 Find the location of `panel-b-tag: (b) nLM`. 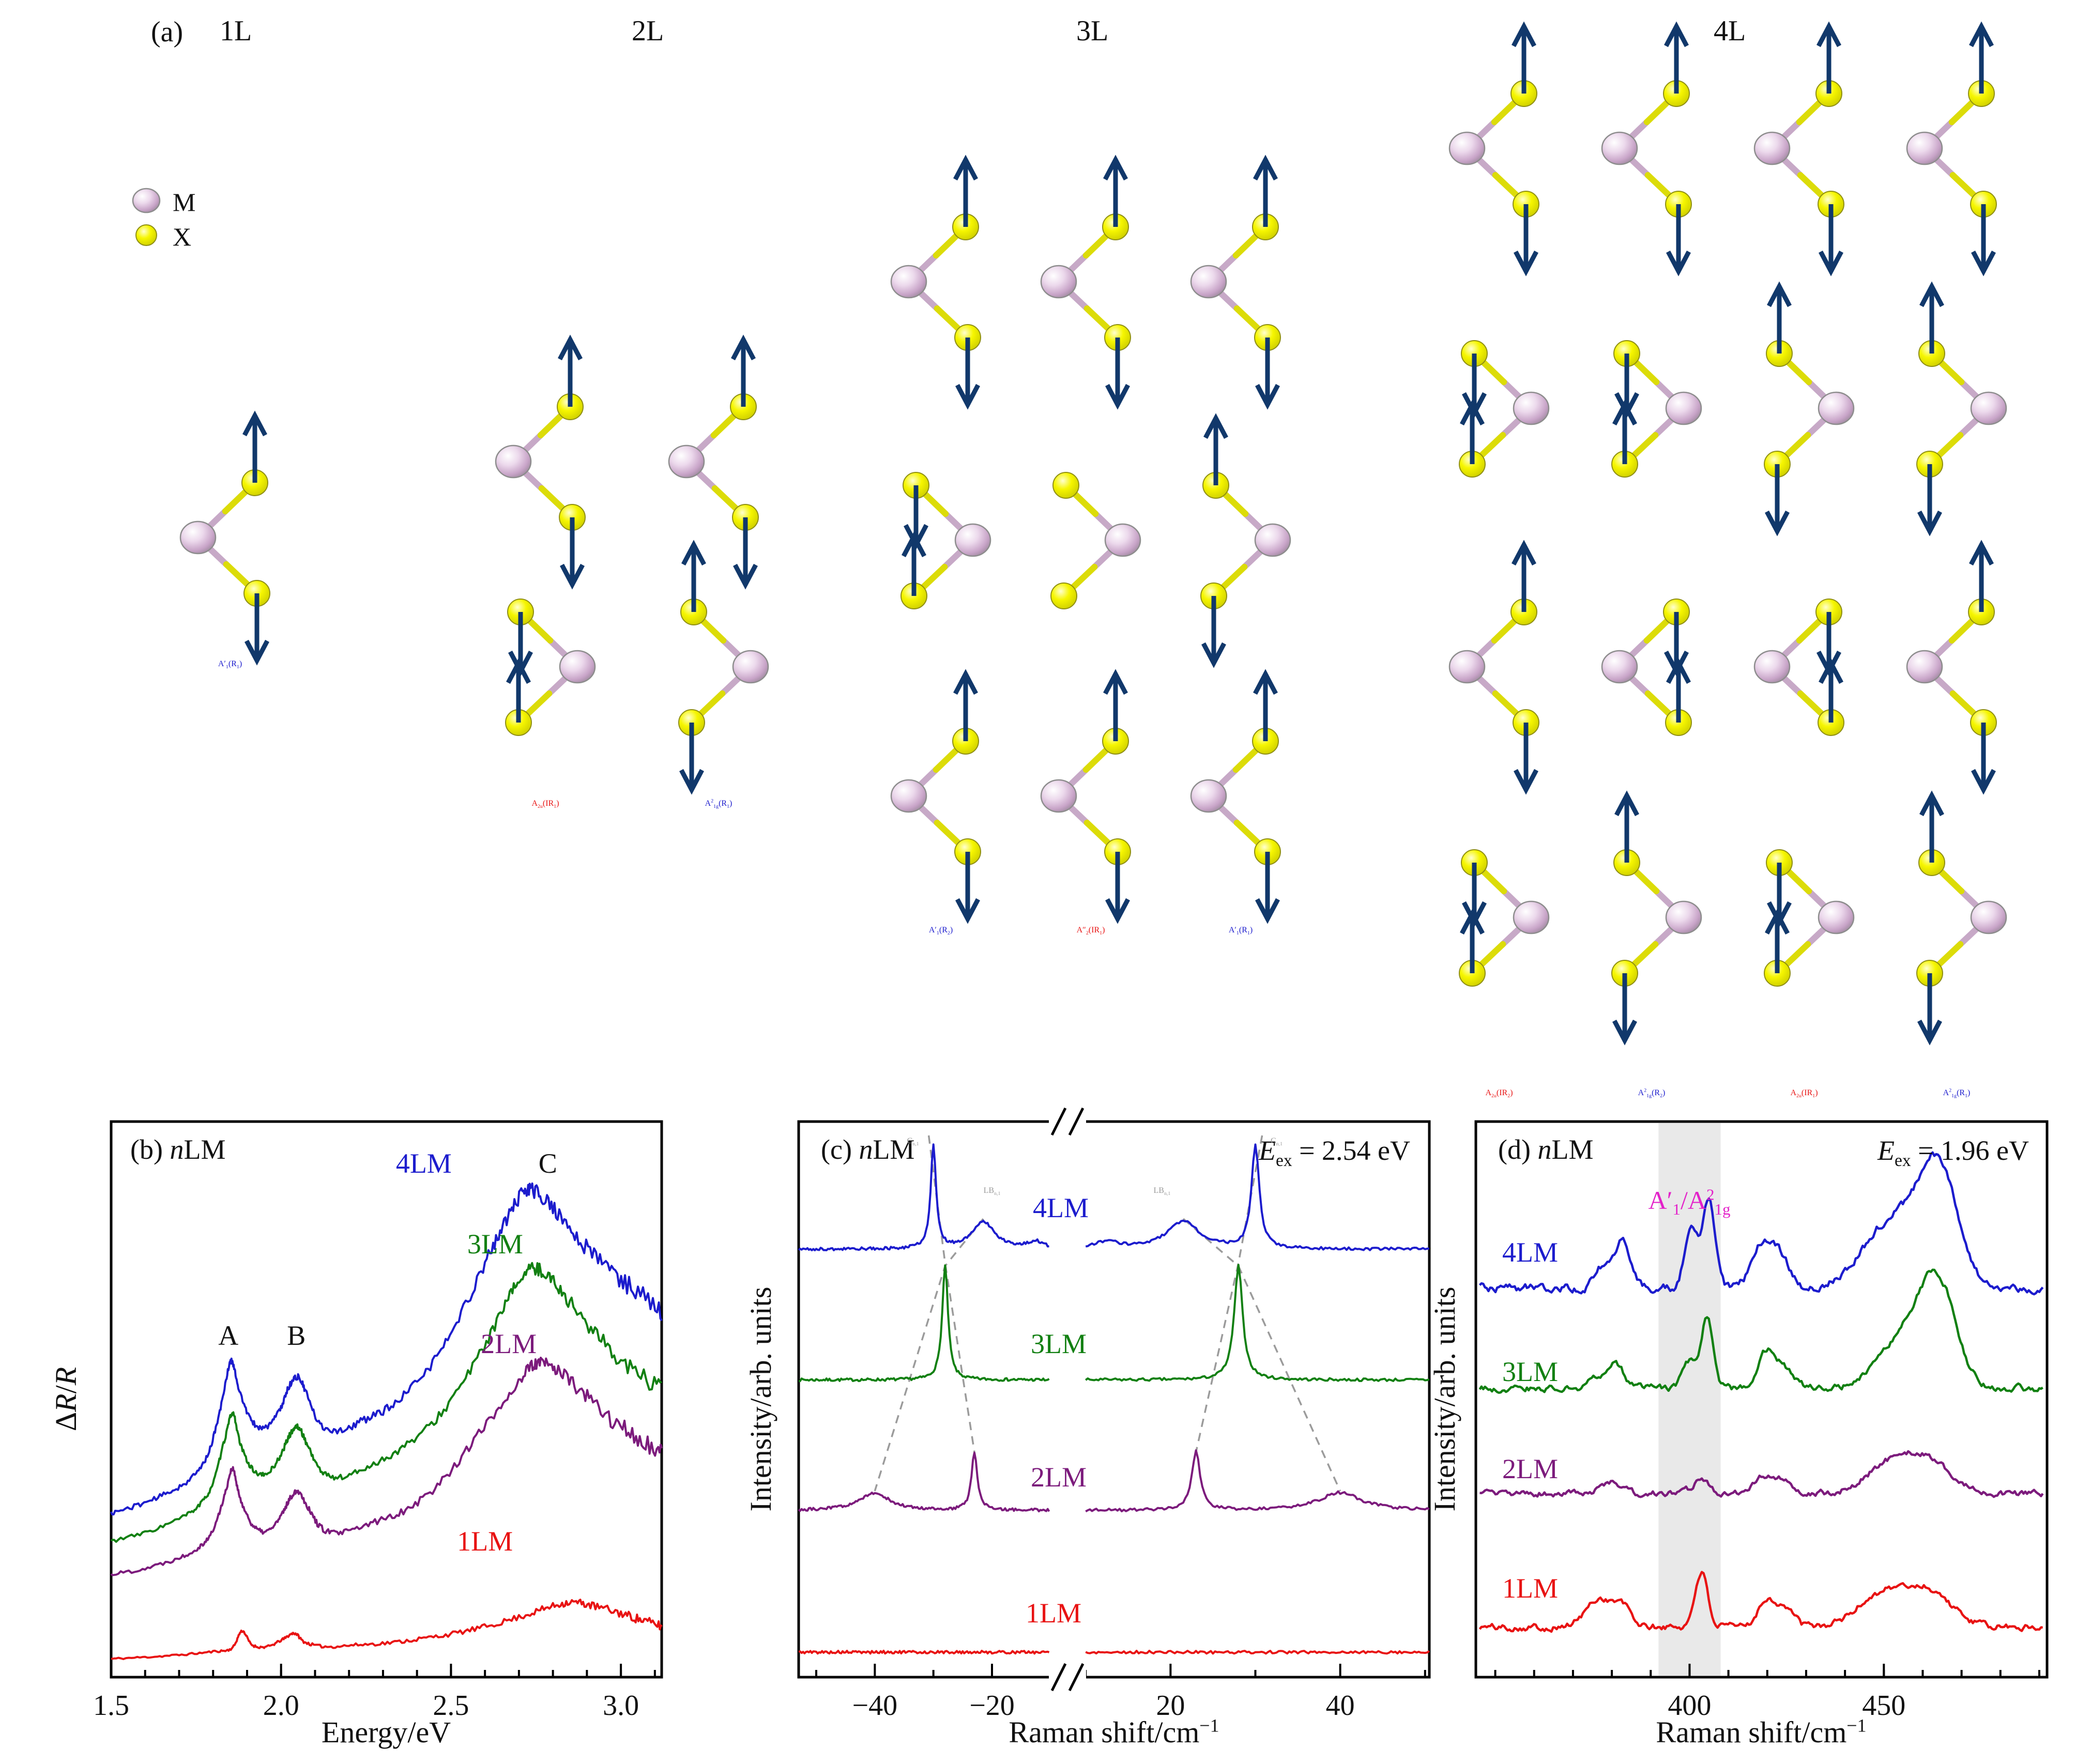

panel-b-tag: (b) nLM is located at coordinates (178, 1149).